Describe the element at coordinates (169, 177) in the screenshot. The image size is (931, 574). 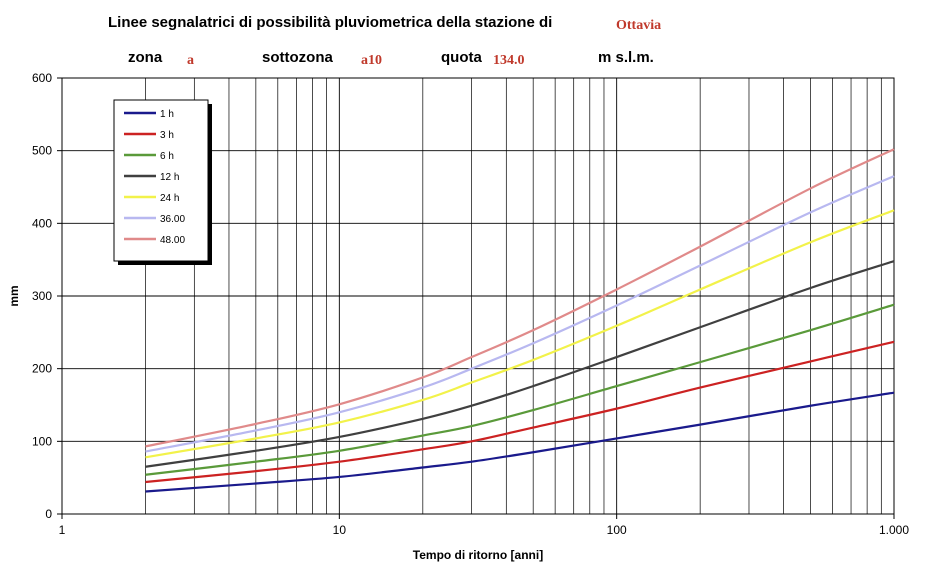
I see `legend-label: 12 h` at that location.